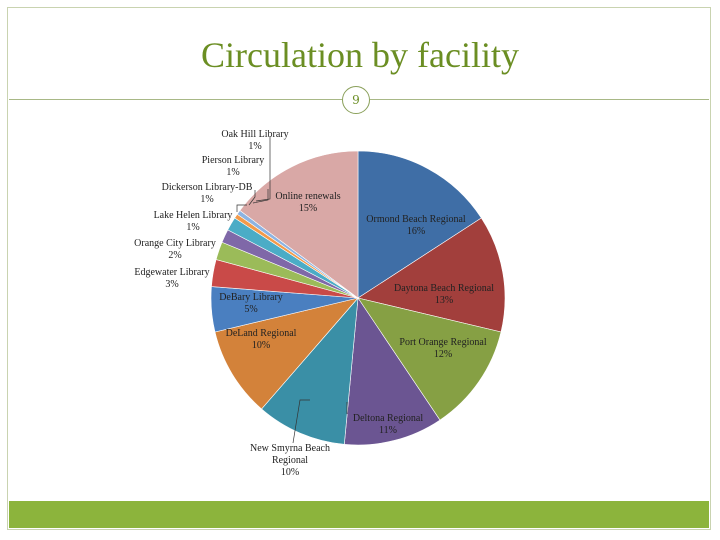  Describe the element at coordinates (442, 348) in the screenshot. I see `slice-label-port-orange-regional: Port Orange Regional 12%` at that location.